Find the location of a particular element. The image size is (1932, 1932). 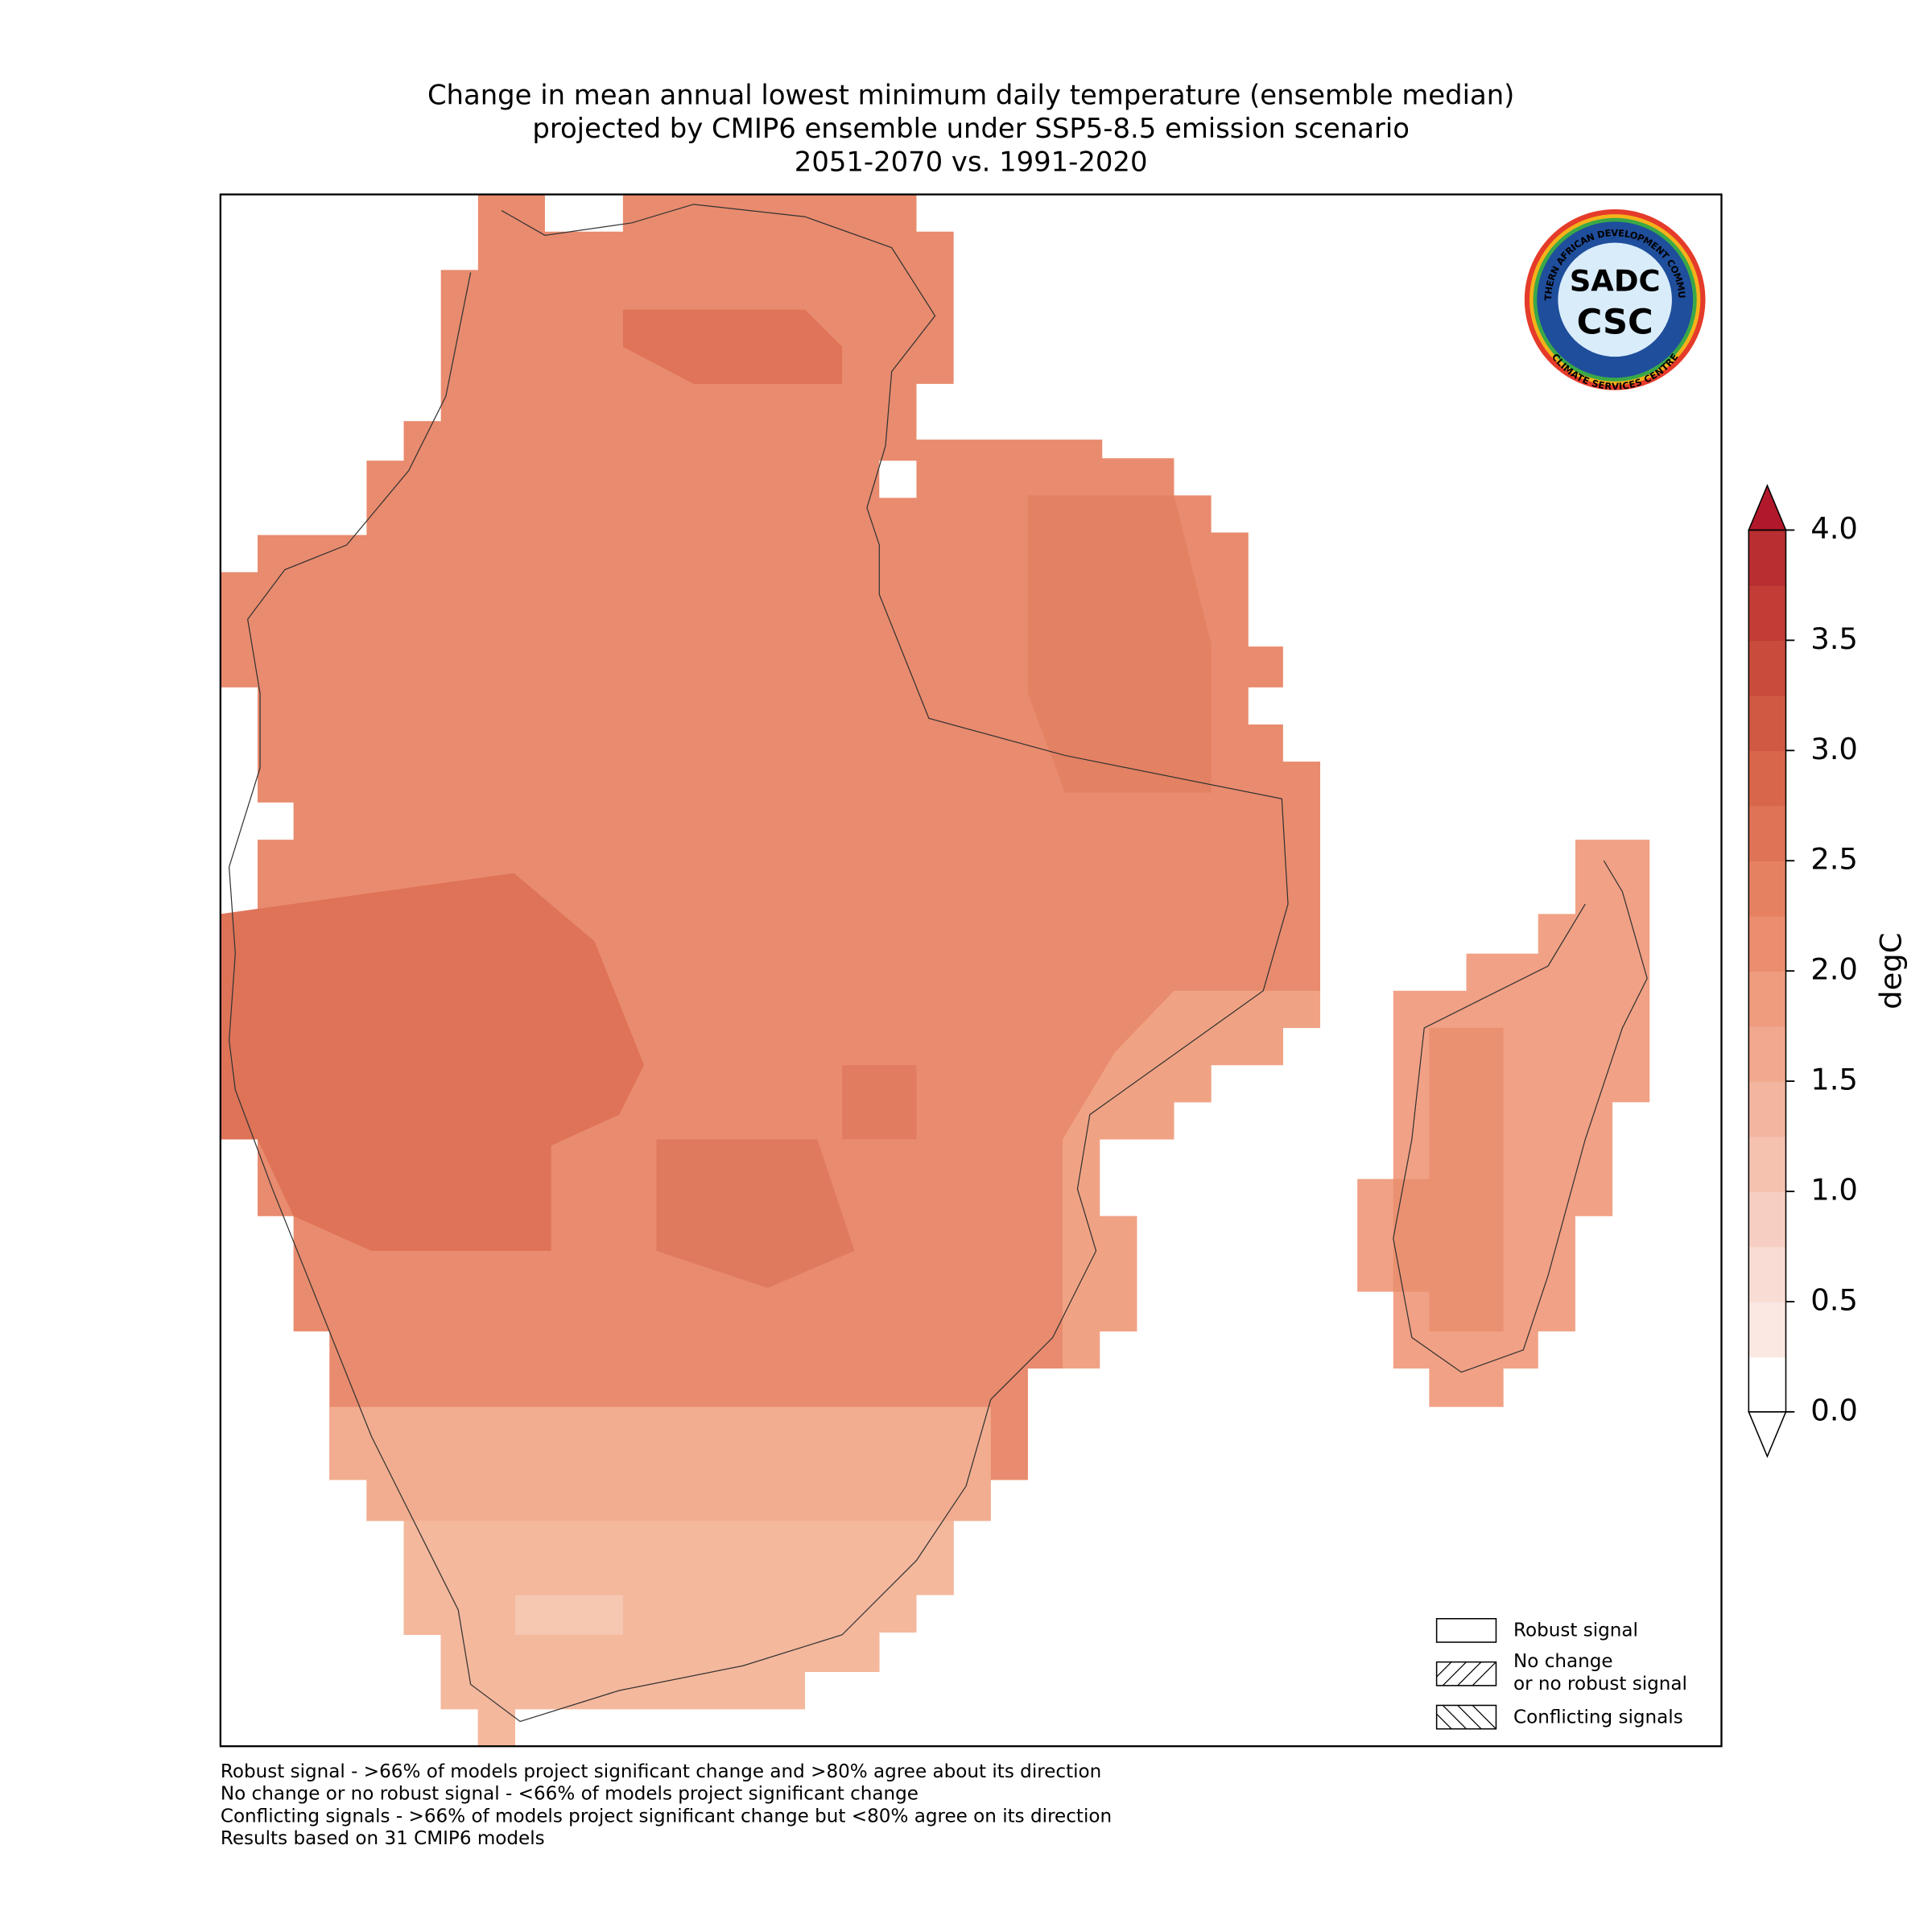

legend-label: Conflicting signals is located at coordinates (1598, 1717).